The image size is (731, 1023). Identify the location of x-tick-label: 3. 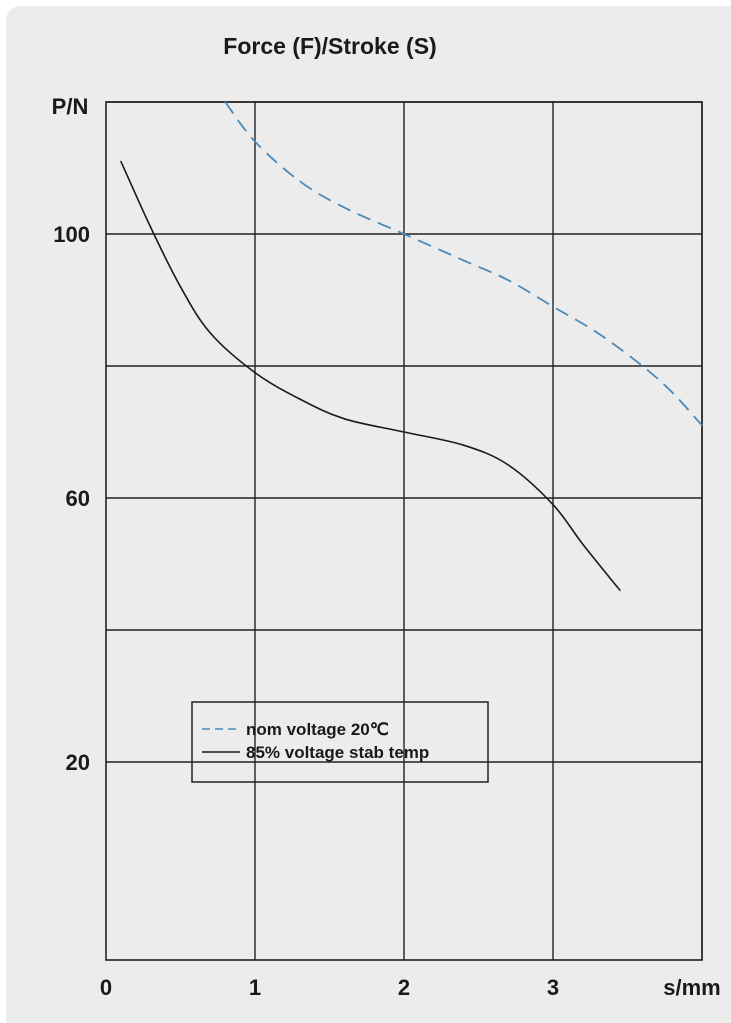
(553, 987).